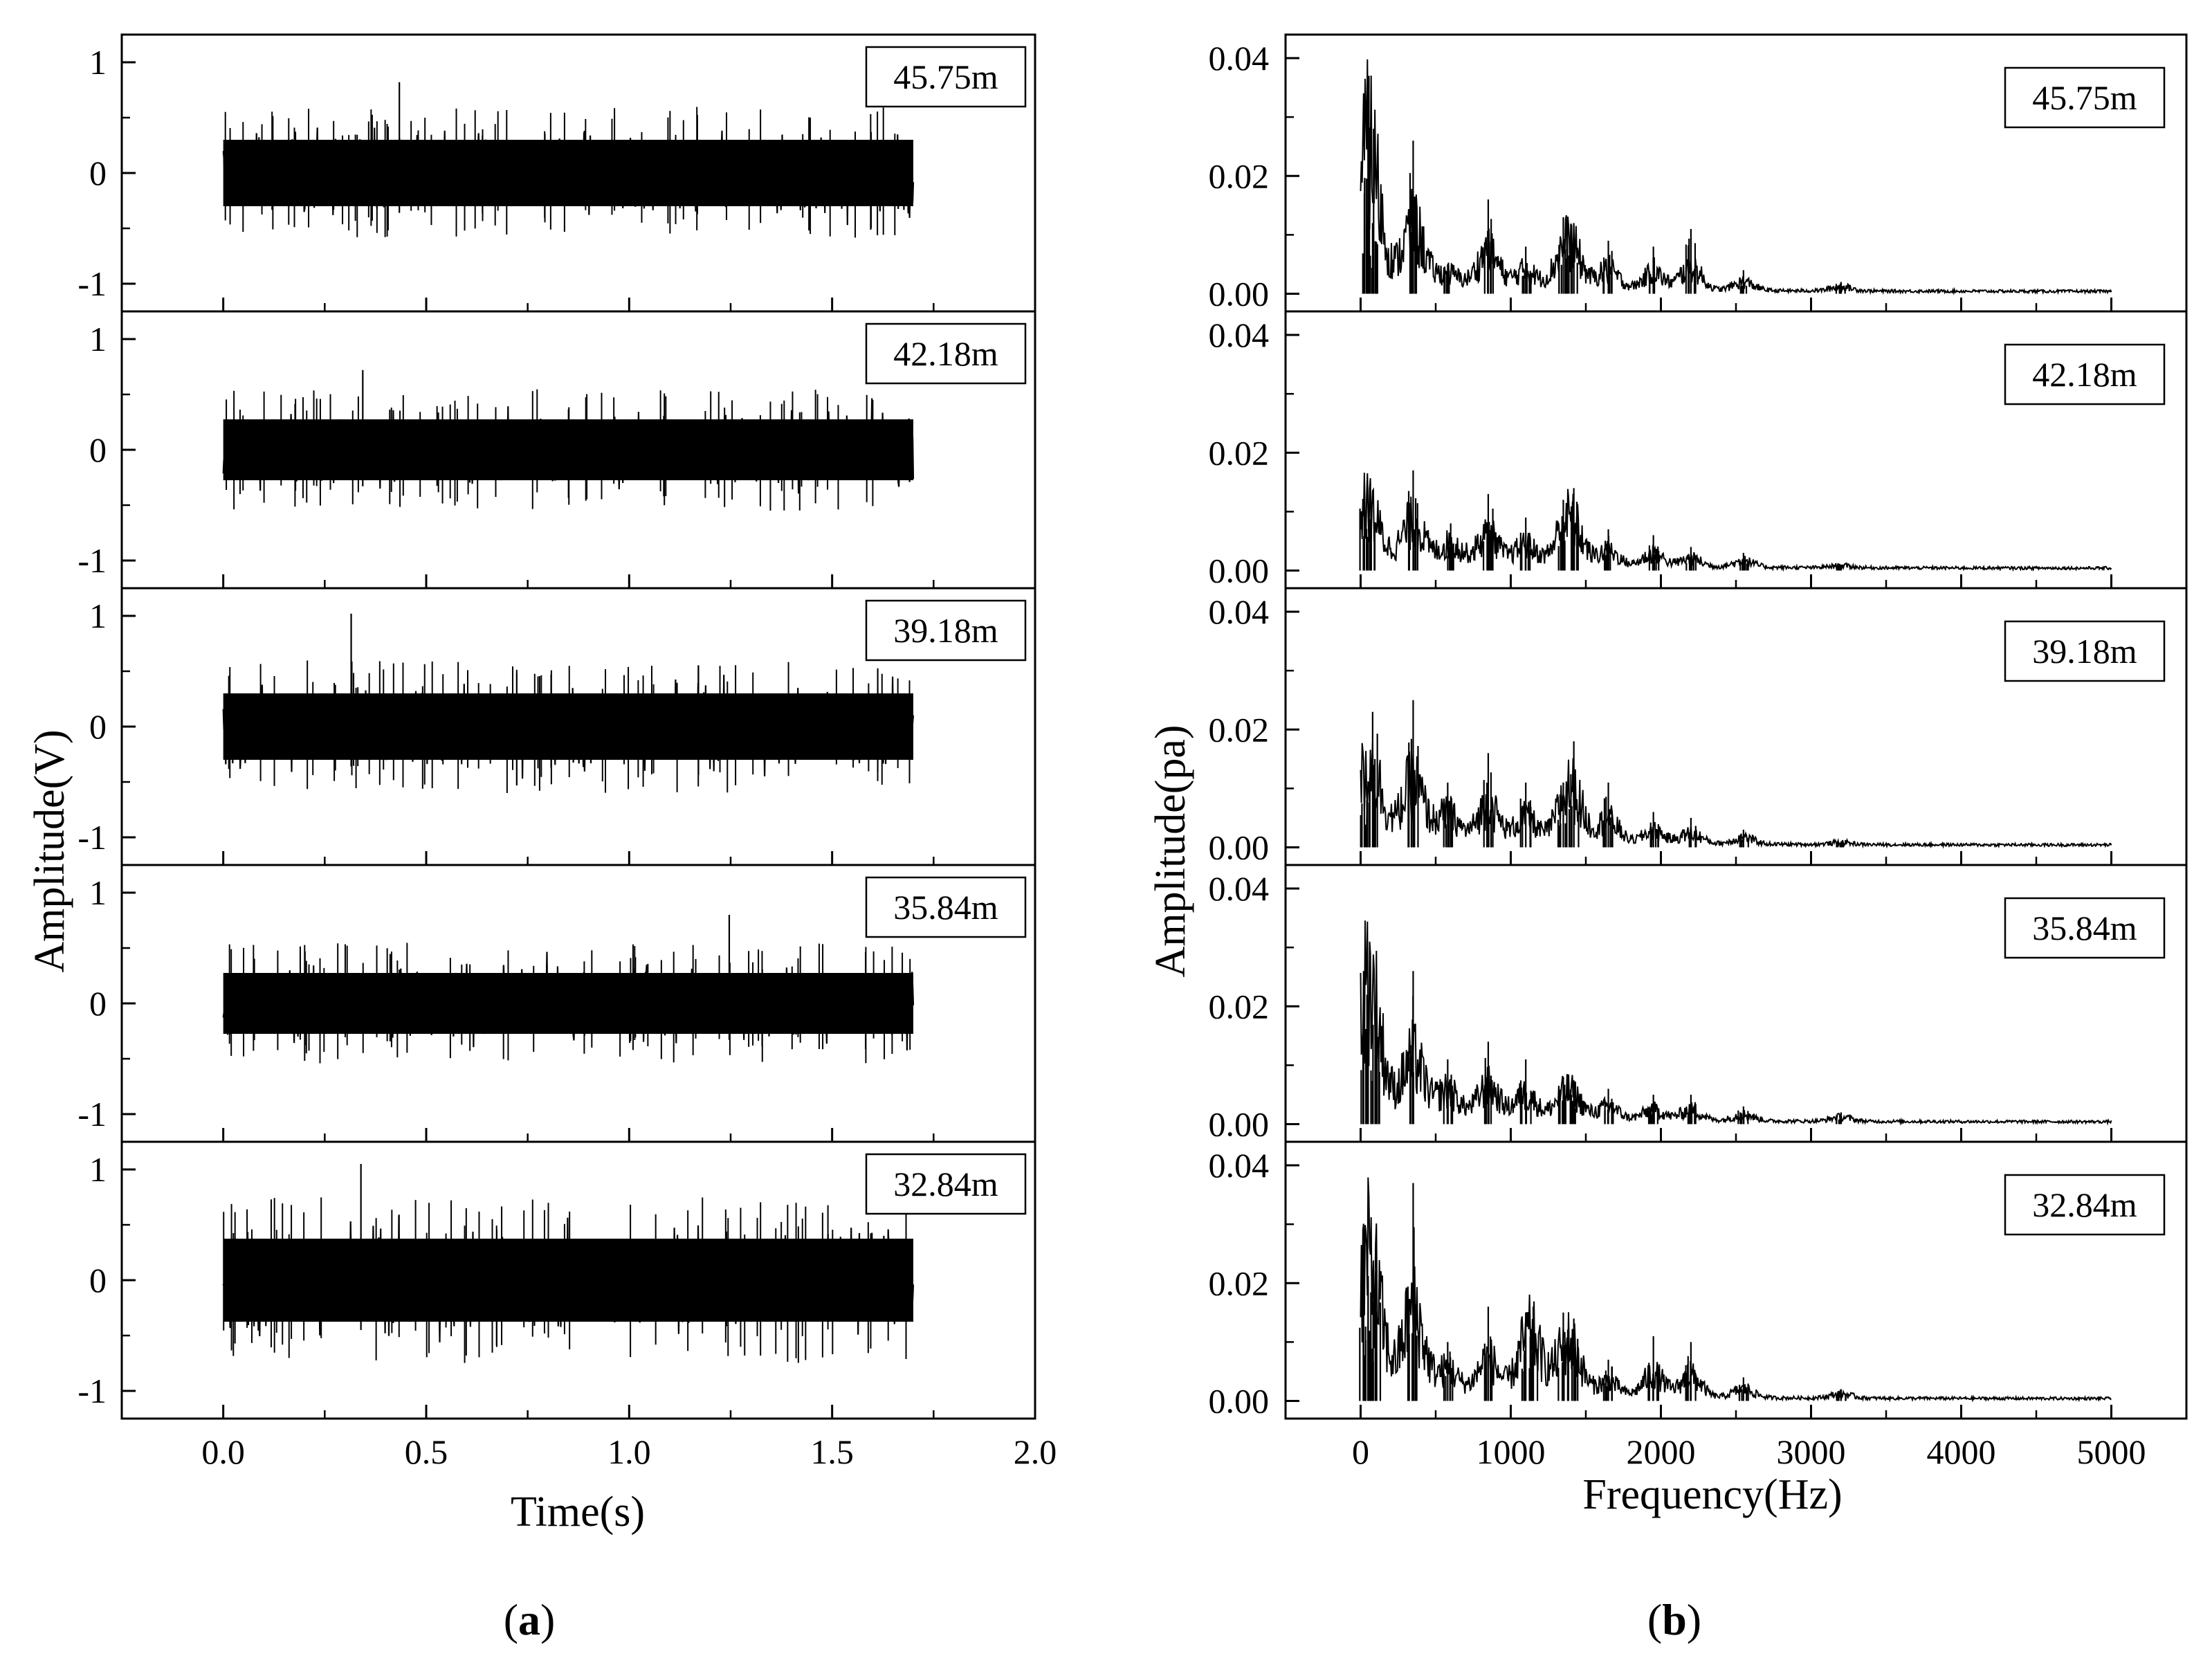  I want to click on x-tick-label: 1000, so click(1511, 1451).